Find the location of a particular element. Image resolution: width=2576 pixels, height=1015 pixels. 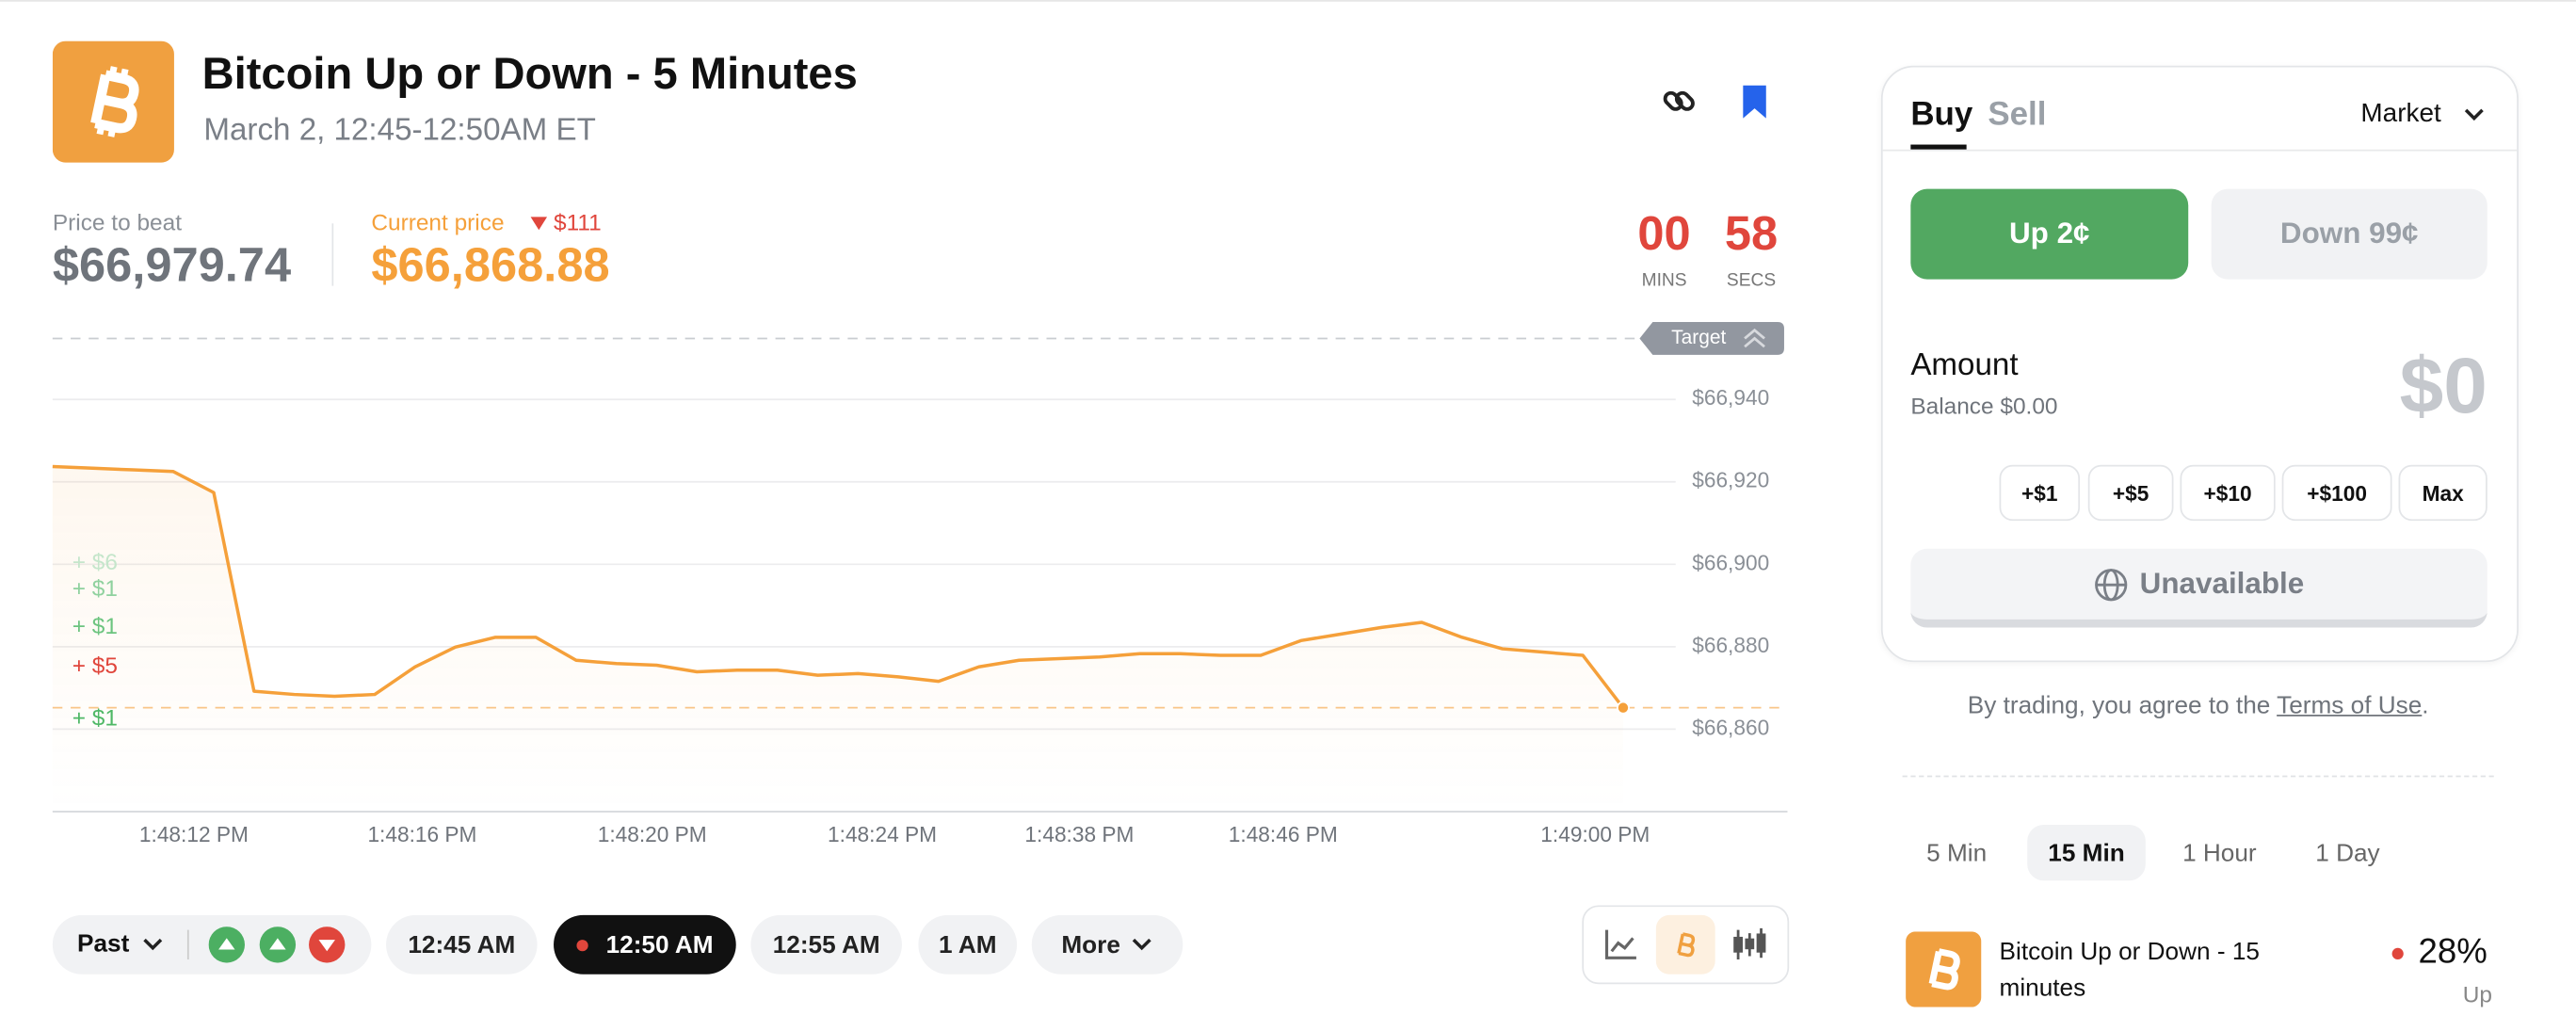

globe-icon is located at coordinates (2112, 584).